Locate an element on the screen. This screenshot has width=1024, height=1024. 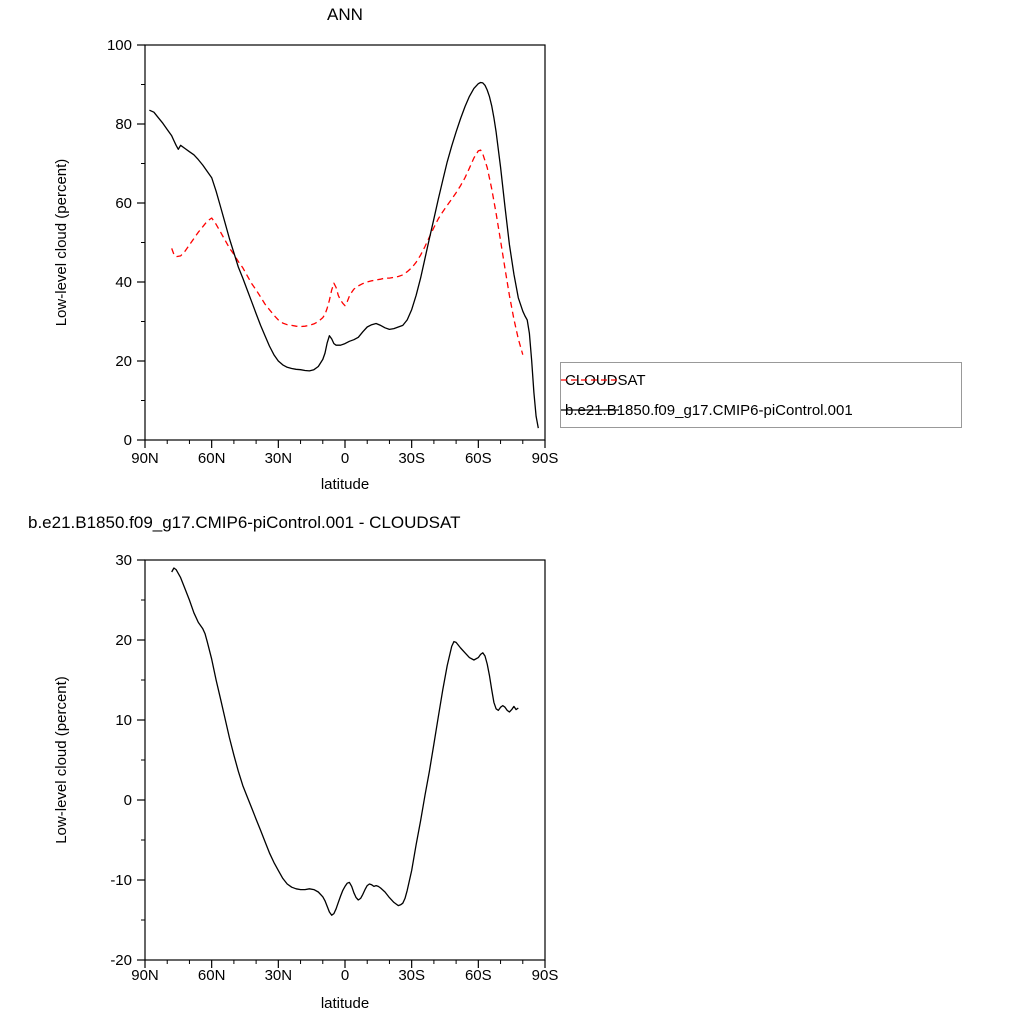
legend-entry-model: b.e21.B1850.f09_g17.CMIP6-piControl.001 is located at coordinates (759, 410).